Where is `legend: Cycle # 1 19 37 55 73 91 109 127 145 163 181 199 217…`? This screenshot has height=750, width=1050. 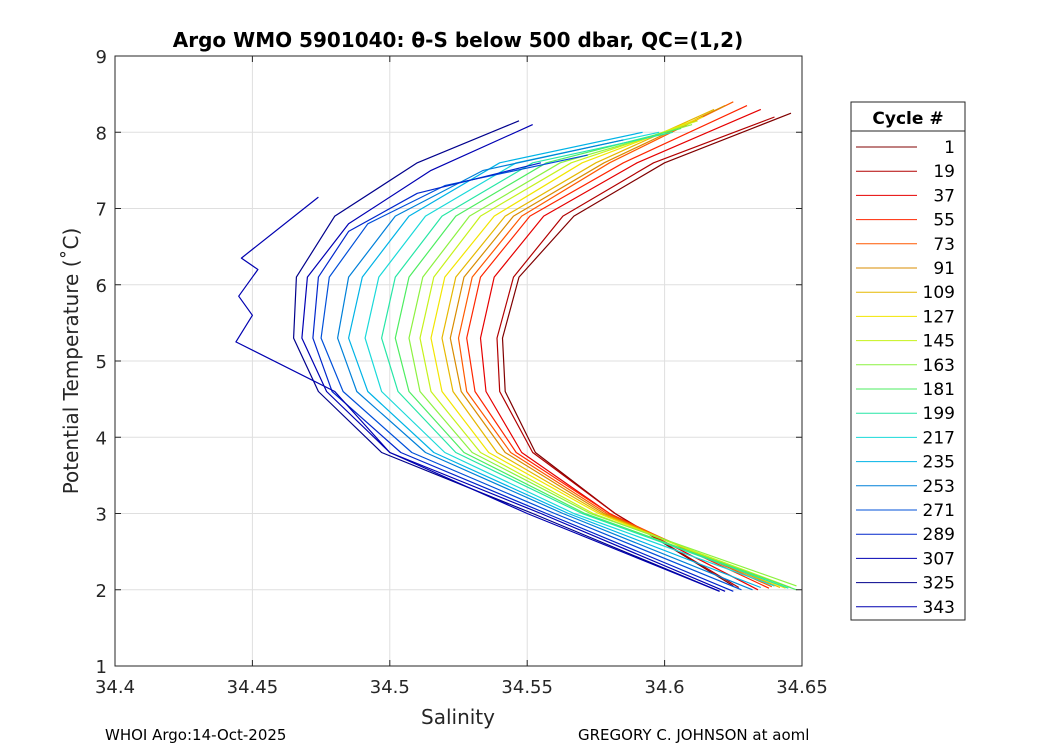
legend: Cycle # 1 19 37 55 73 91 109 127 145 163 181 199 217… is located at coordinates (908, 361).